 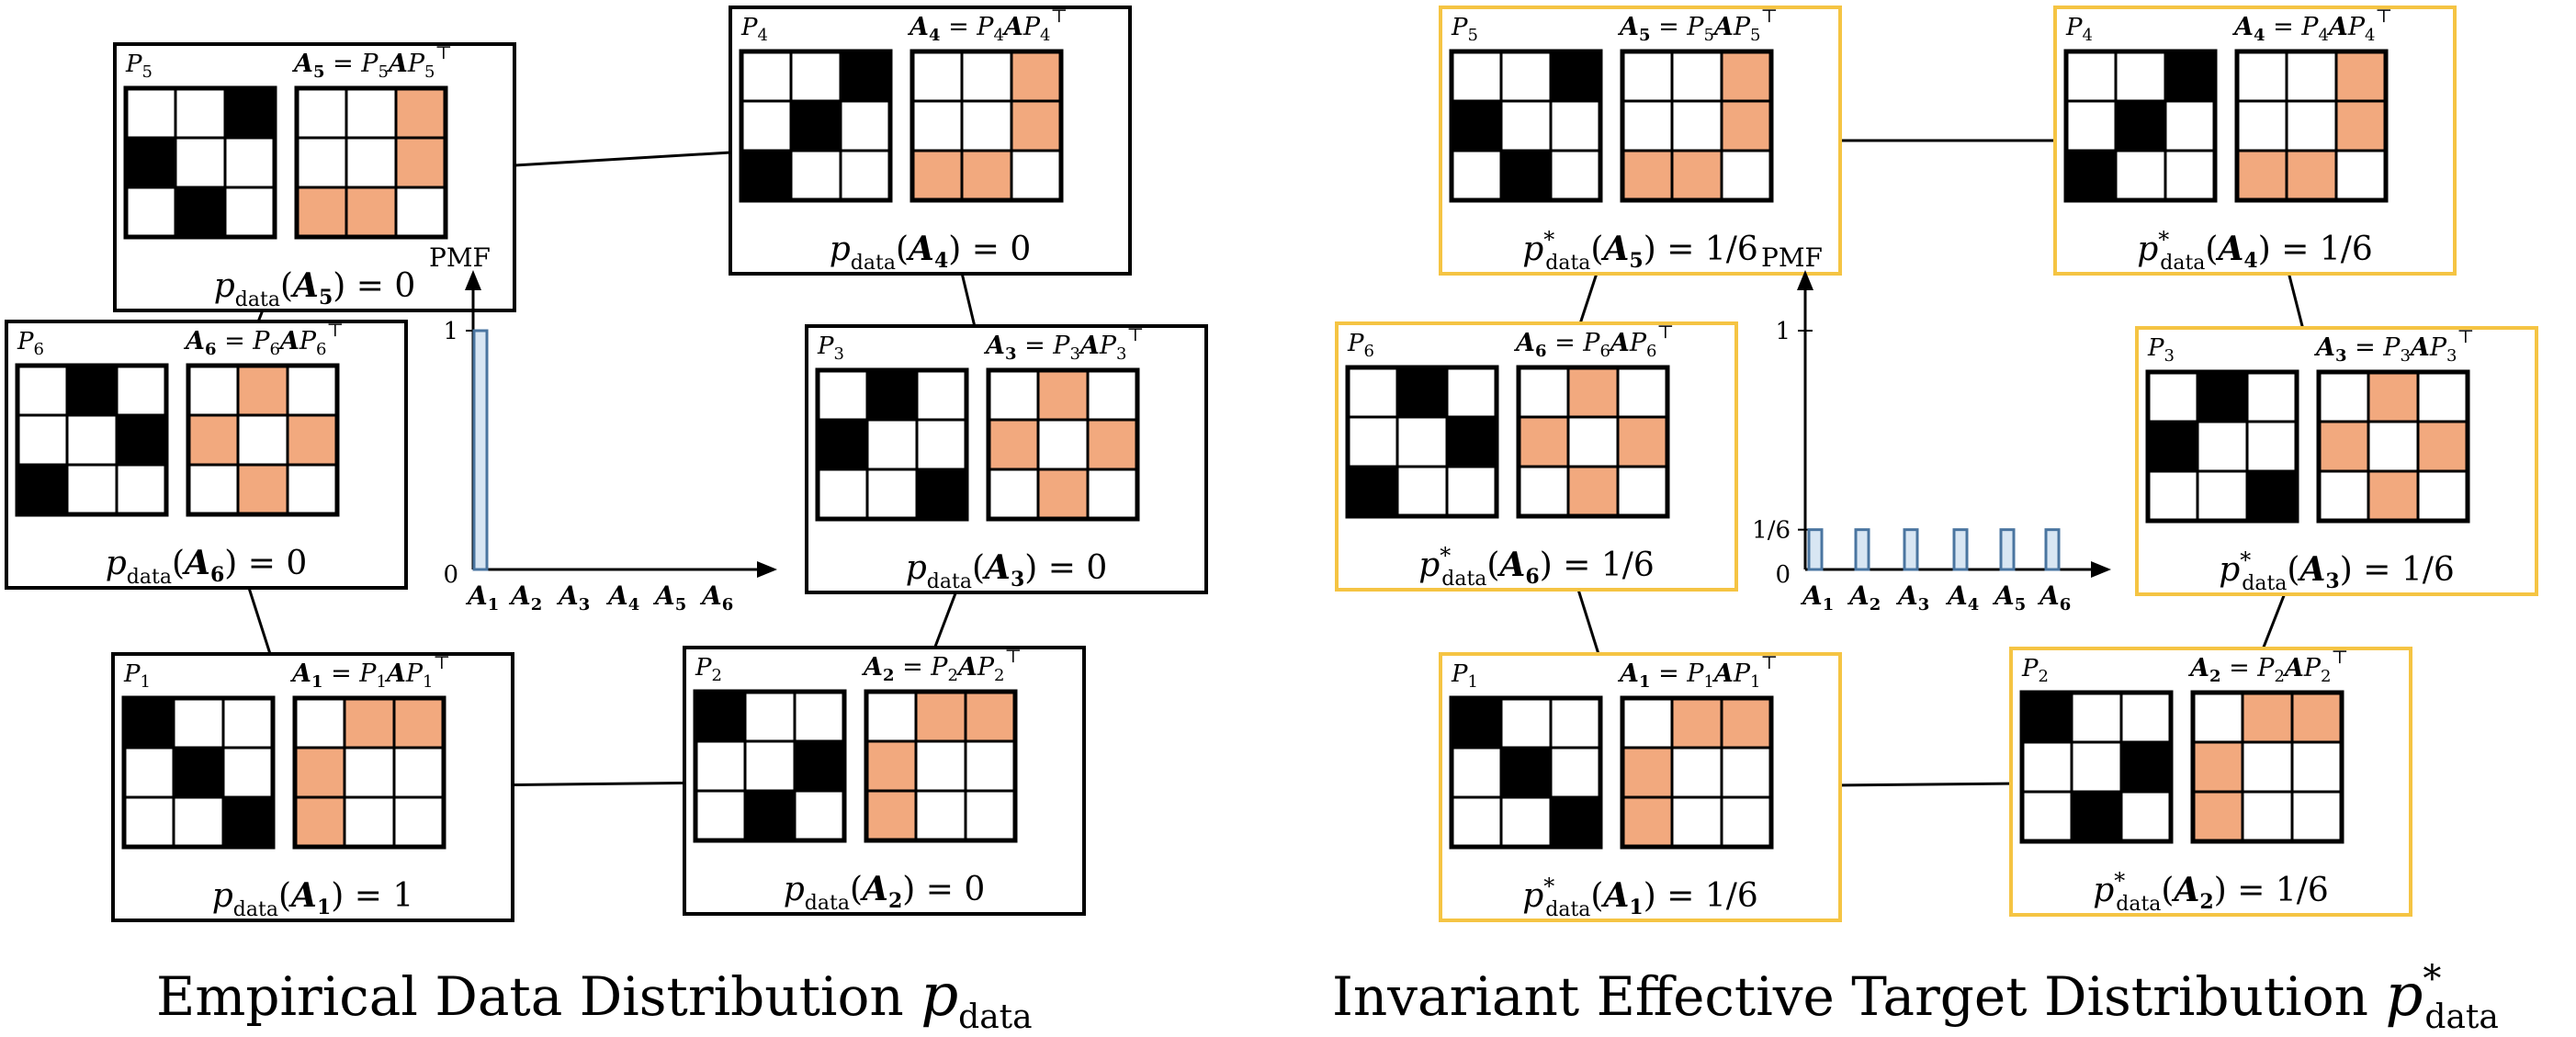 What do you see at coordinates (381, 682) in the screenshot?
I see `eq-P-index: 1` at bounding box center [381, 682].